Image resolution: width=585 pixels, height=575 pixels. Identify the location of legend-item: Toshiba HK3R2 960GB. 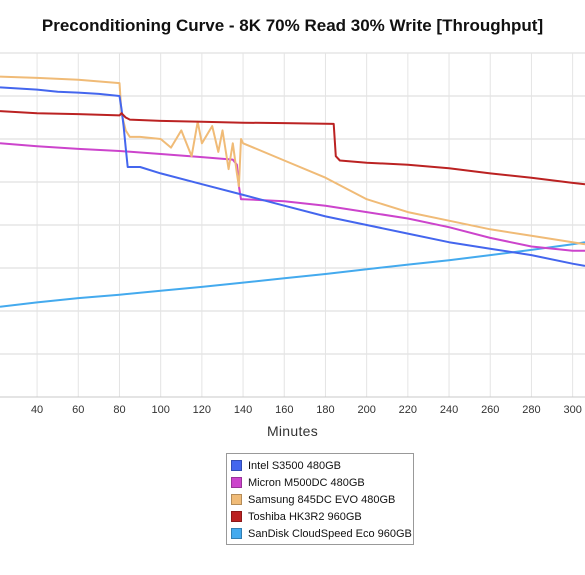
(322, 516).